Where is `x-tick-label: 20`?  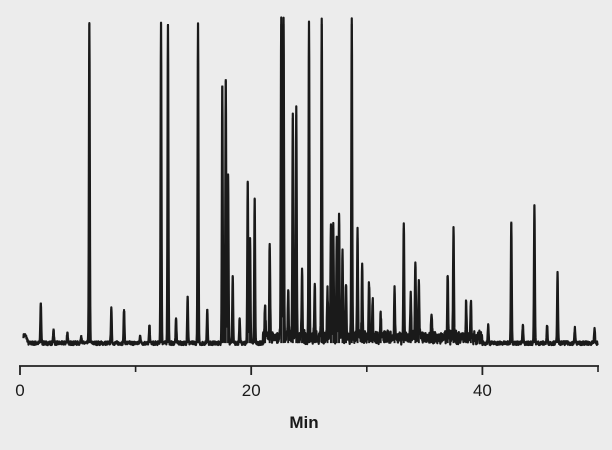
x-tick-label: 20 is located at coordinates (251, 390).